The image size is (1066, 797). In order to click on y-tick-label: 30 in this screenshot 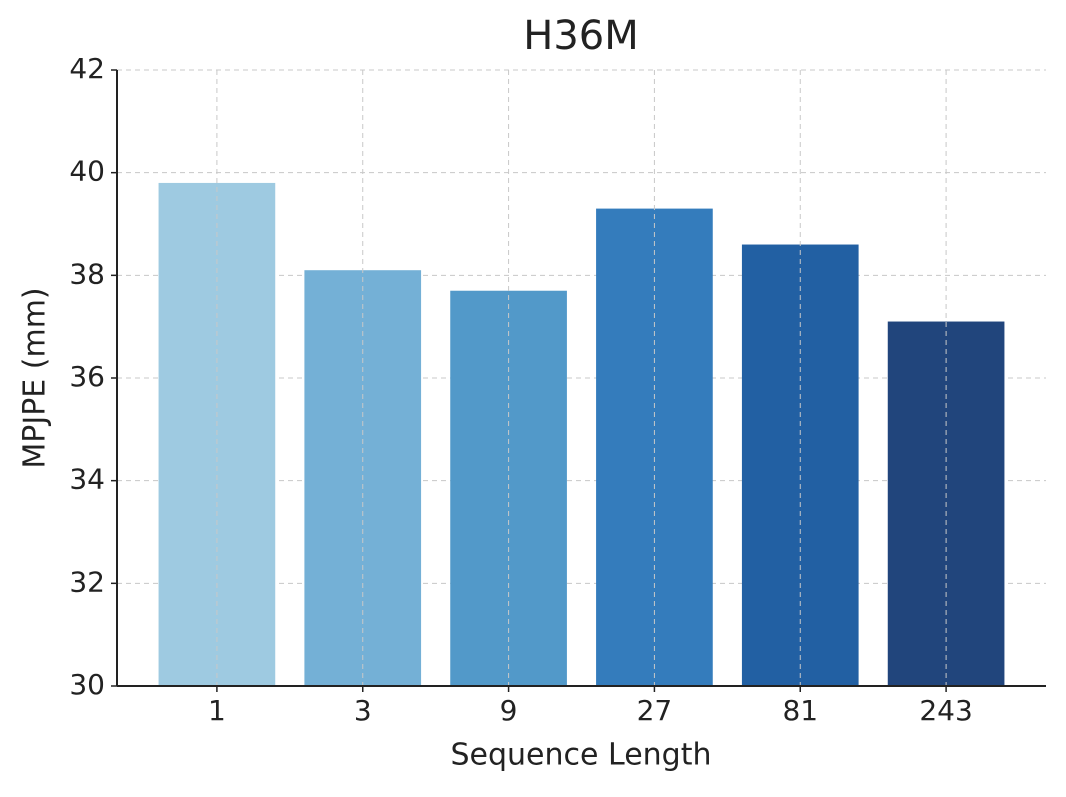, I will do `click(87, 684)`.